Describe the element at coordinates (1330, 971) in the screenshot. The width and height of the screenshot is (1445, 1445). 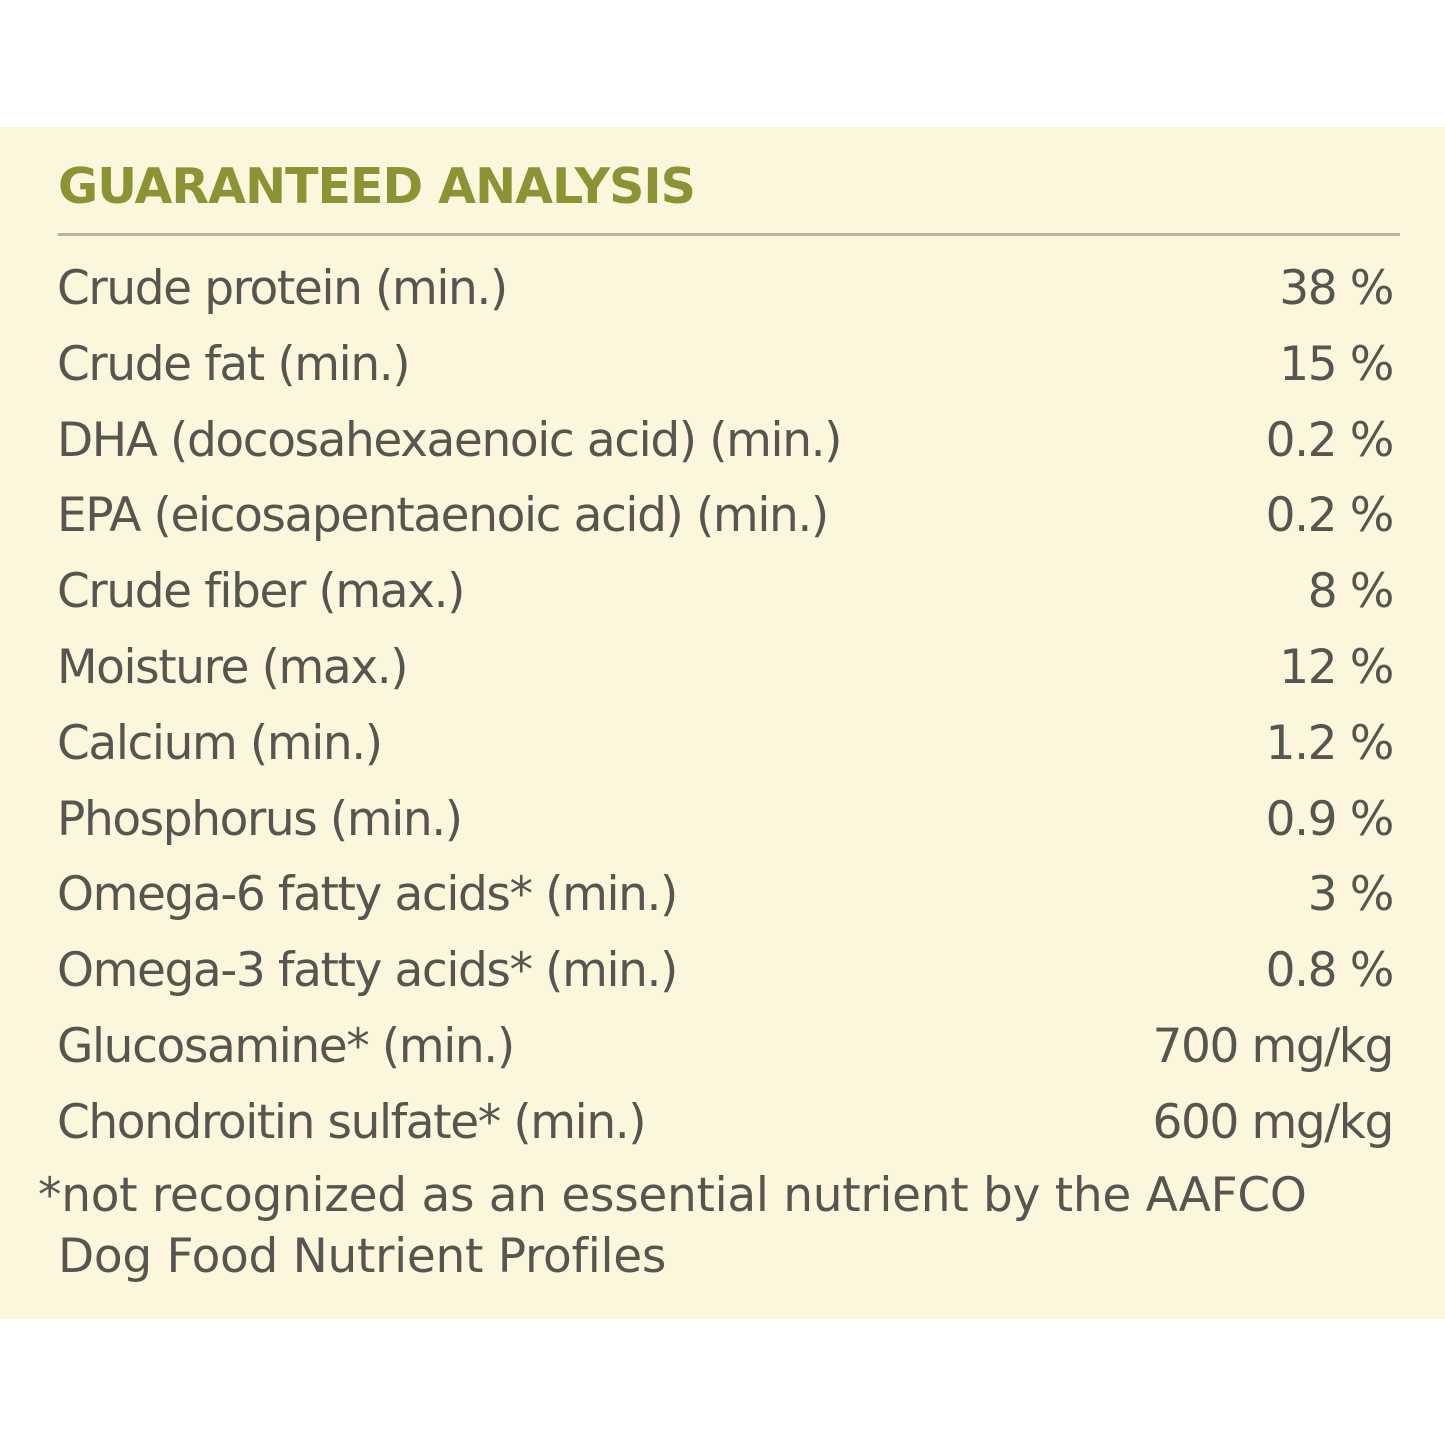
I see `nutrient-value: 0.8 %` at that location.